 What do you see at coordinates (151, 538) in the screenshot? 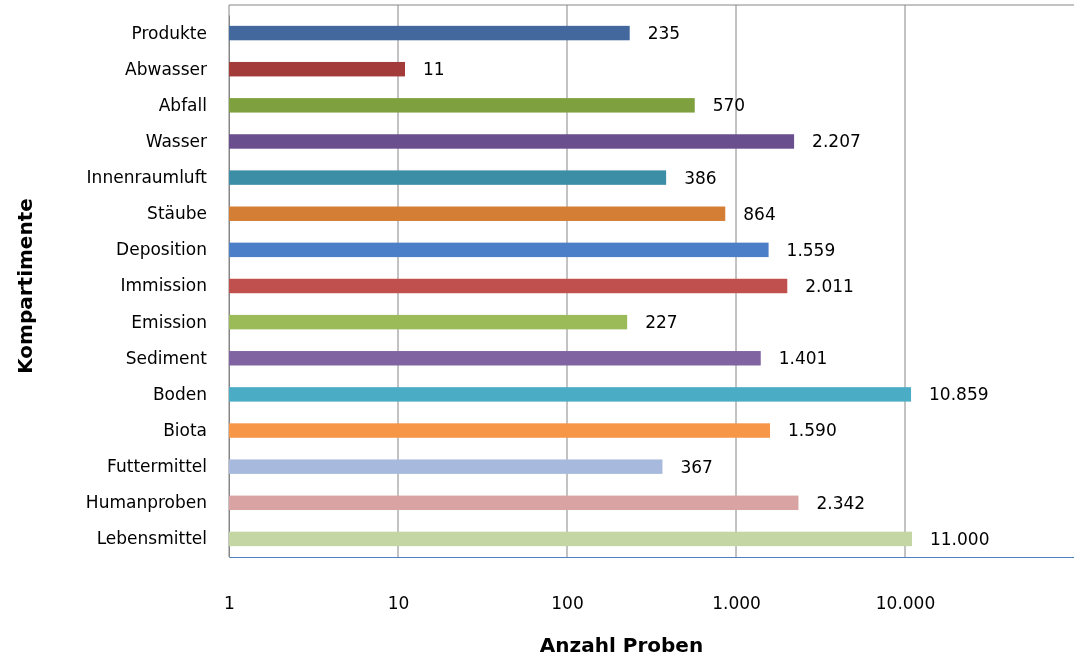
I see `y-tick-label: Lebensmittel` at bounding box center [151, 538].